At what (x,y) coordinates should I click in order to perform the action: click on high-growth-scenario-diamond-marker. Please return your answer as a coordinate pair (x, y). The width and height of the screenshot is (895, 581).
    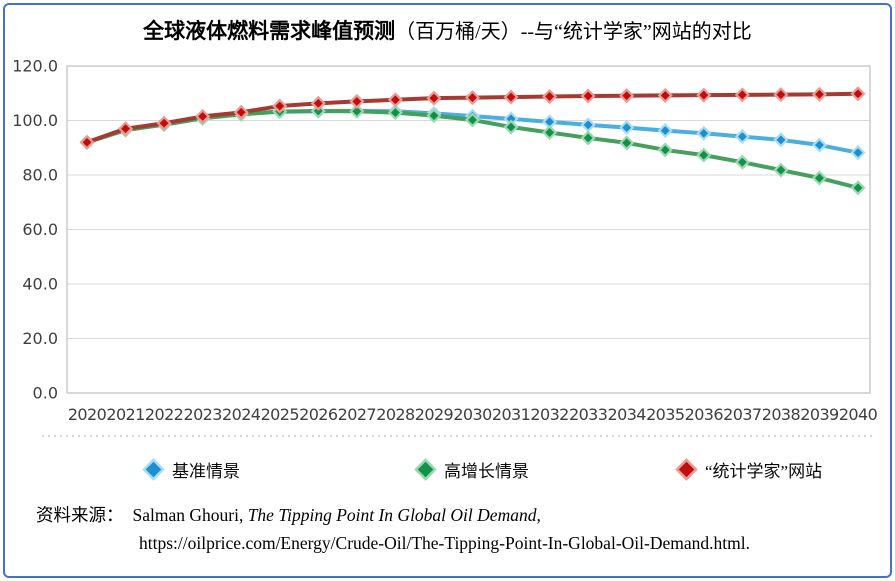
    Looking at the image, I should click on (425, 469).